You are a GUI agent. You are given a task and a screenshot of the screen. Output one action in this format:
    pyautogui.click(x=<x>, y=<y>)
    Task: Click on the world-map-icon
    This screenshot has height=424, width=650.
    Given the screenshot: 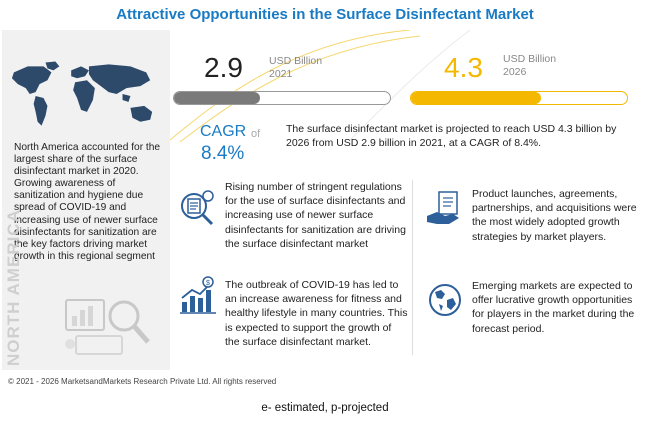 What is the action you would take?
    pyautogui.click(x=82, y=93)
    